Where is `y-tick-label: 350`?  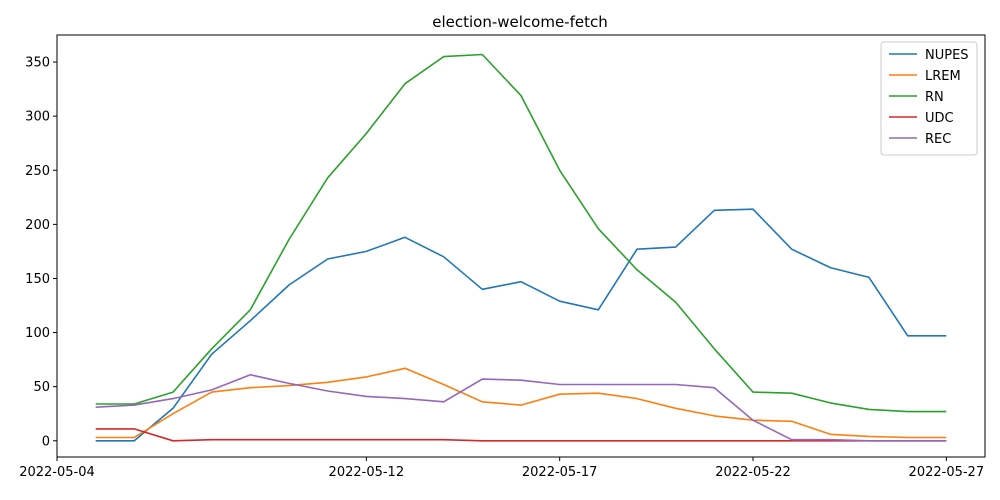
y-tick-label: 350 is located at coordinates (37, 63).